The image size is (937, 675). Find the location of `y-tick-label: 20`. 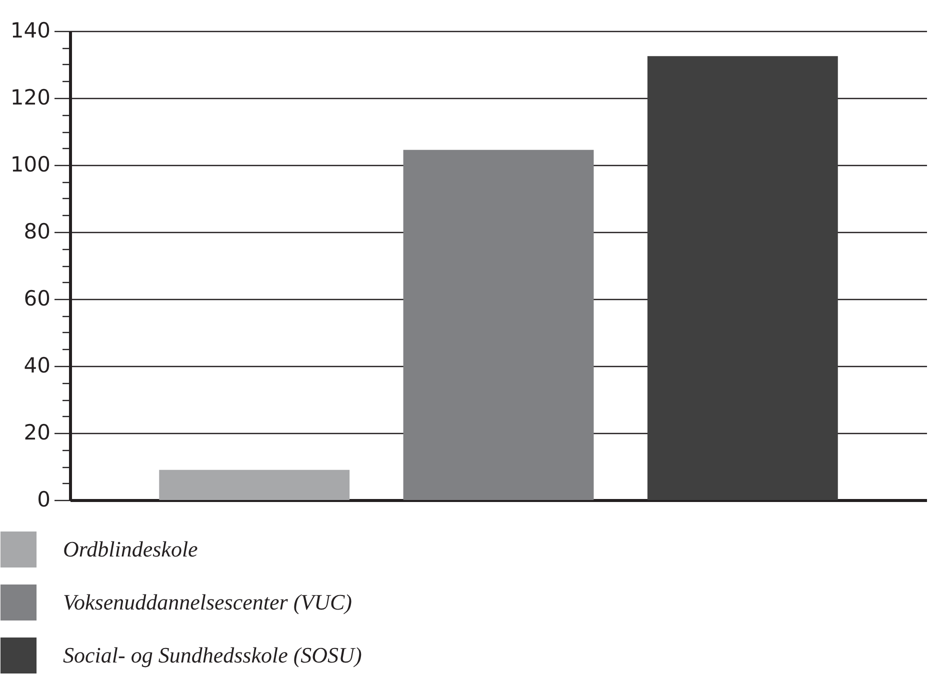

y-tick-label: 20 is located at coordinates (37, 432).